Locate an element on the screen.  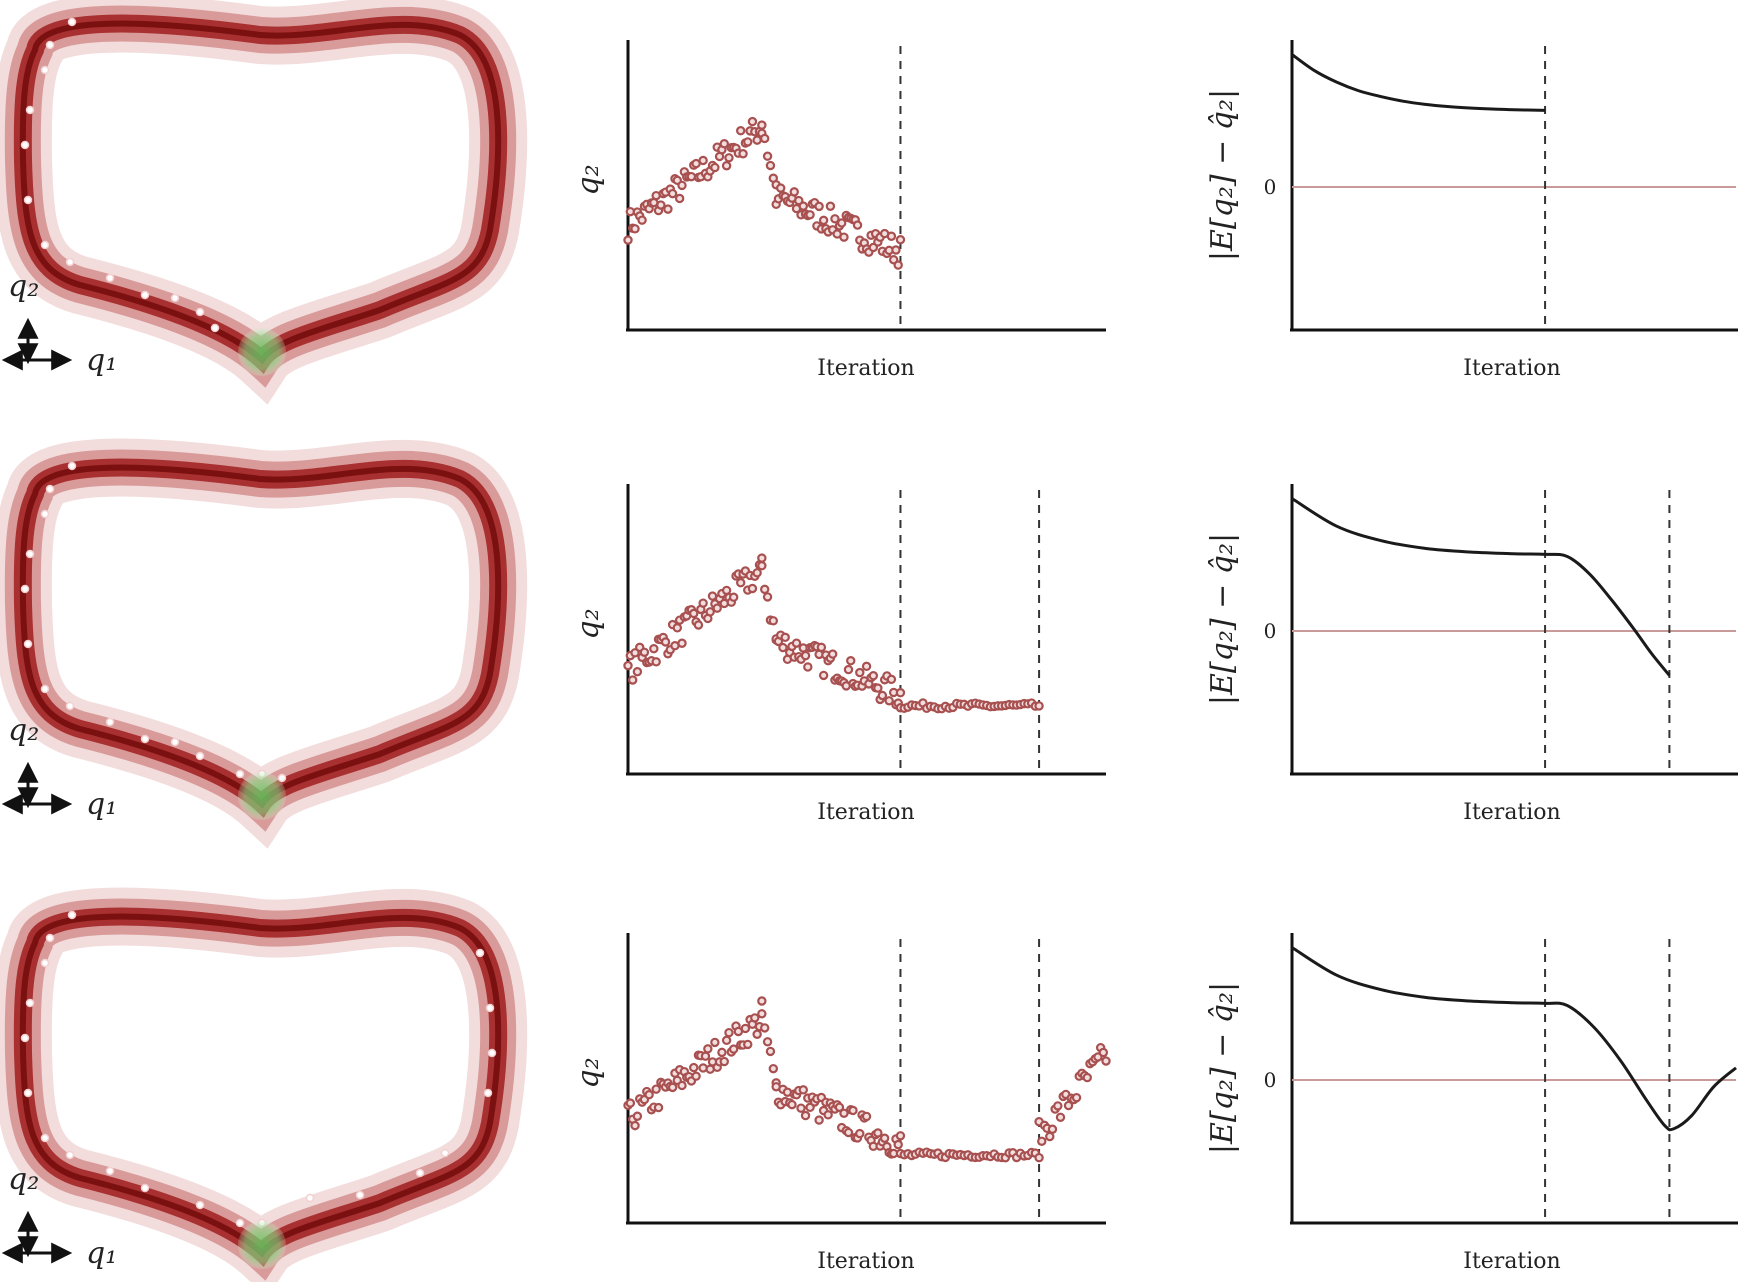
zero-tick-label: 0 is located at coordinates (1270, 187).